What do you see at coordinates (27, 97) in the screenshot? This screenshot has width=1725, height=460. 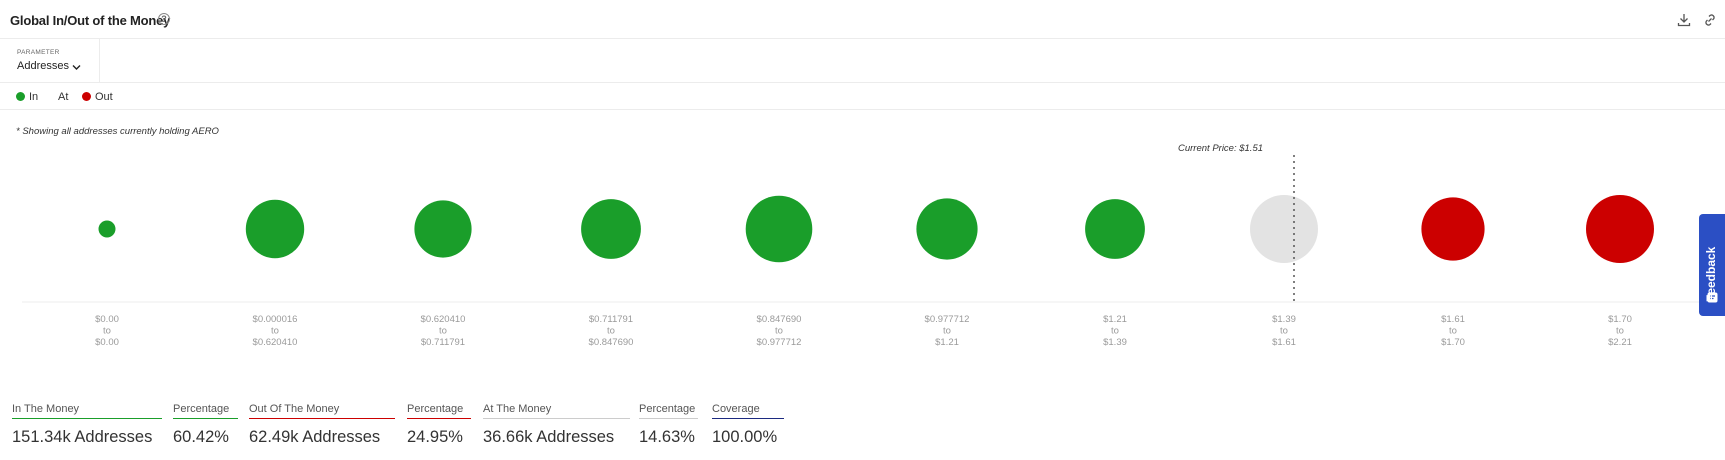 I see `legend-item-in: In` at bounding box center [27, 97].